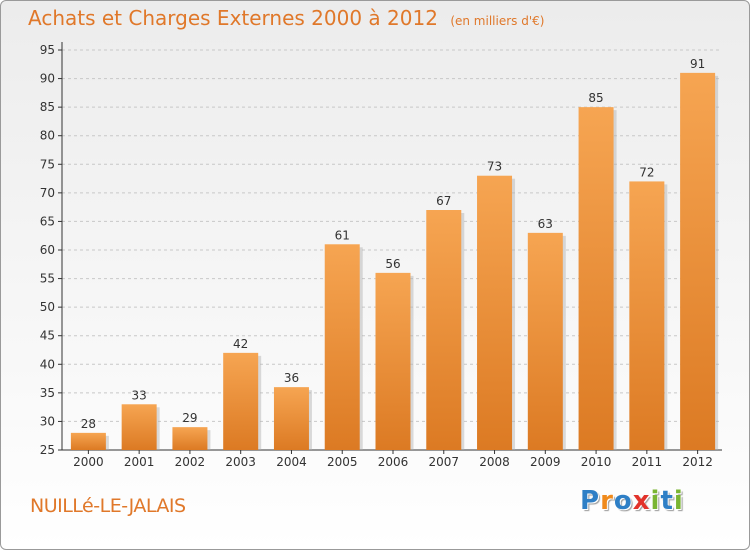 The height and width of the screenshot is (550, 750). Describe the element at coordinates (443, 201) in the screenshot. I see `bar-value-label: 67` at that location.